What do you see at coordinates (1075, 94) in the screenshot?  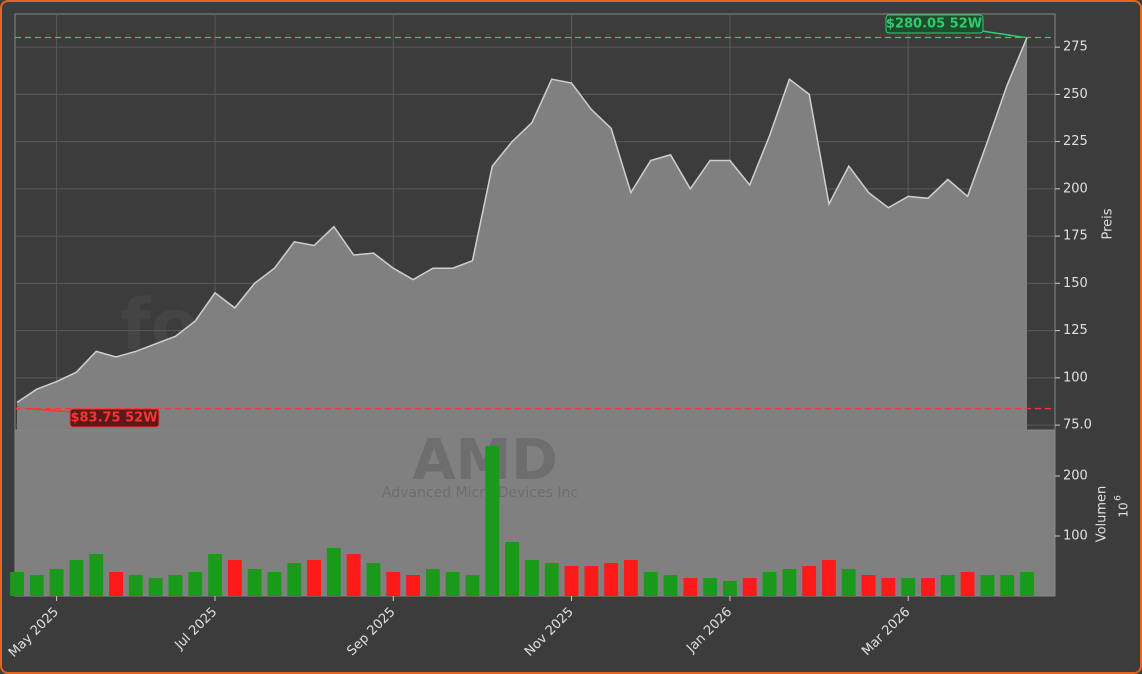 I see `y-tick-label: 250` at bounding box center [1075, 94].